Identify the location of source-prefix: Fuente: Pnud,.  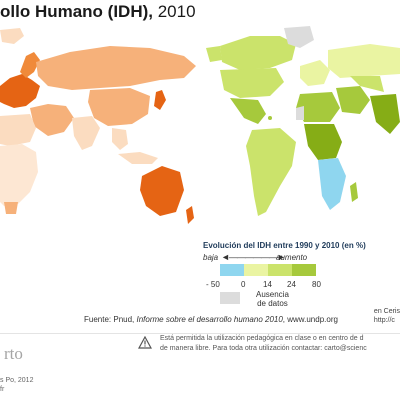
(110, 319).